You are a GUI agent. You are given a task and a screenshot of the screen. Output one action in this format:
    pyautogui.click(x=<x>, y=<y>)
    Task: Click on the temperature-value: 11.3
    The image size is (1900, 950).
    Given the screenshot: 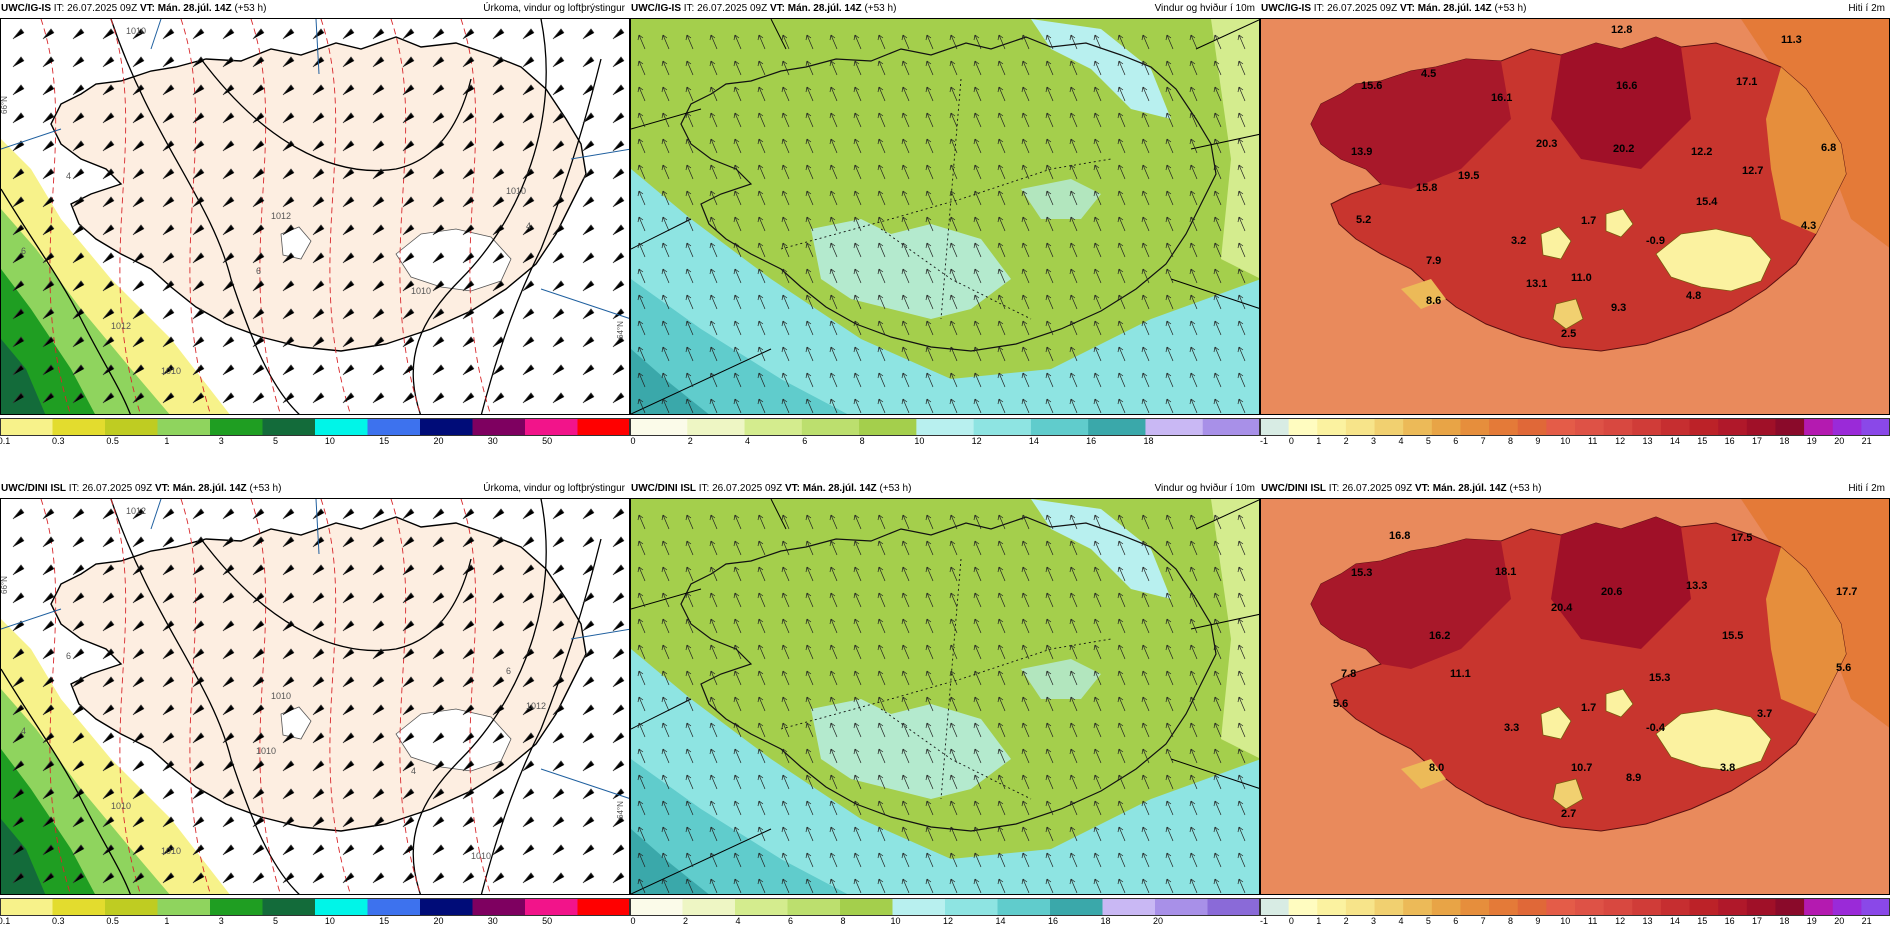 What is the action you would take?
    pyautogui.click(x=1791, y=40)
    